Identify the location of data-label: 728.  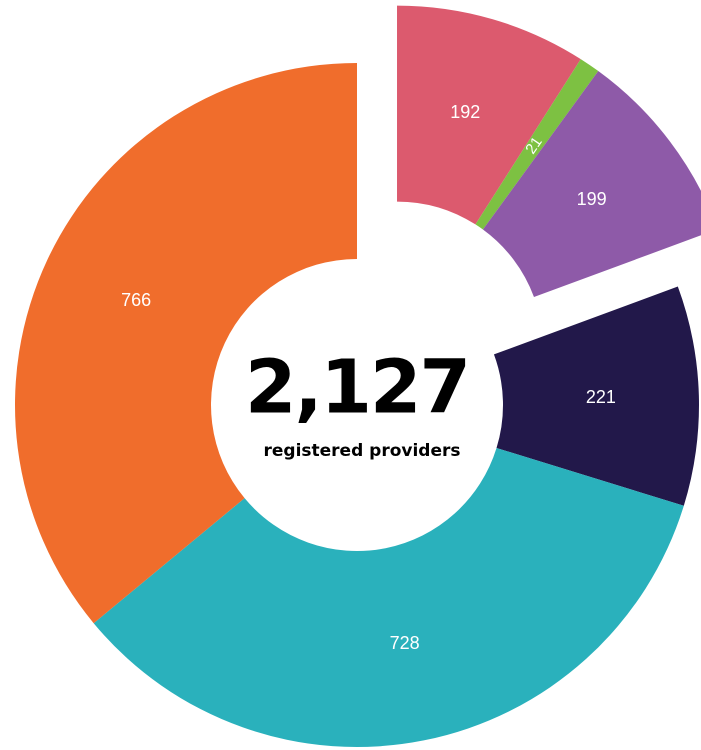
(405, 643).